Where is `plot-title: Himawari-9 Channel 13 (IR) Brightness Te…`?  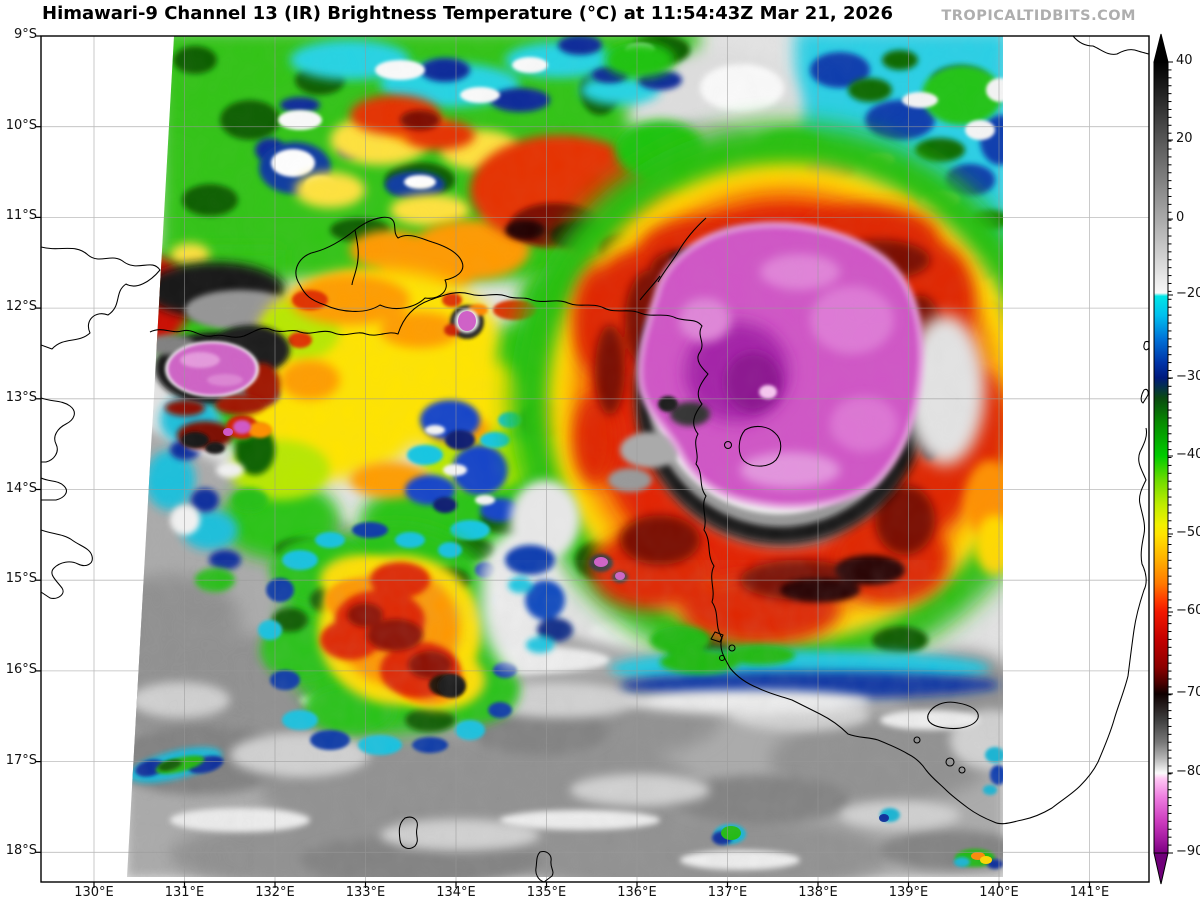
plot-title: Himawari-9 Channel 13 (IR) Brightness Te… is located at coordinates (468, 13).